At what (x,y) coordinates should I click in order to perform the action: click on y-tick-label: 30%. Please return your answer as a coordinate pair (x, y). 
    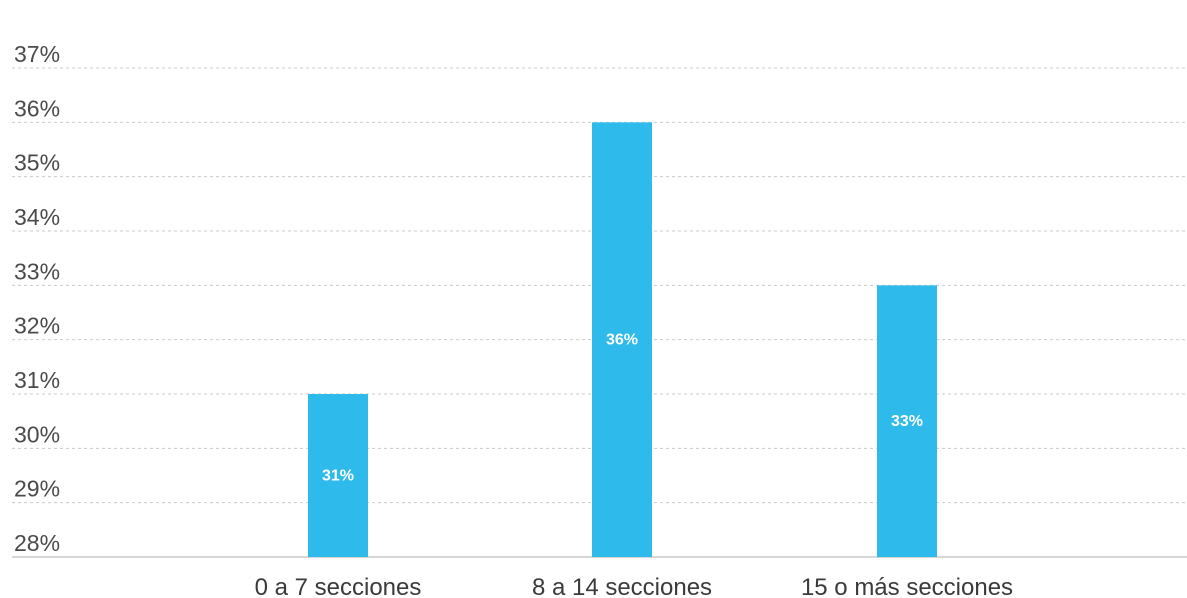
    Looking at the image, I should click on (37, 434).